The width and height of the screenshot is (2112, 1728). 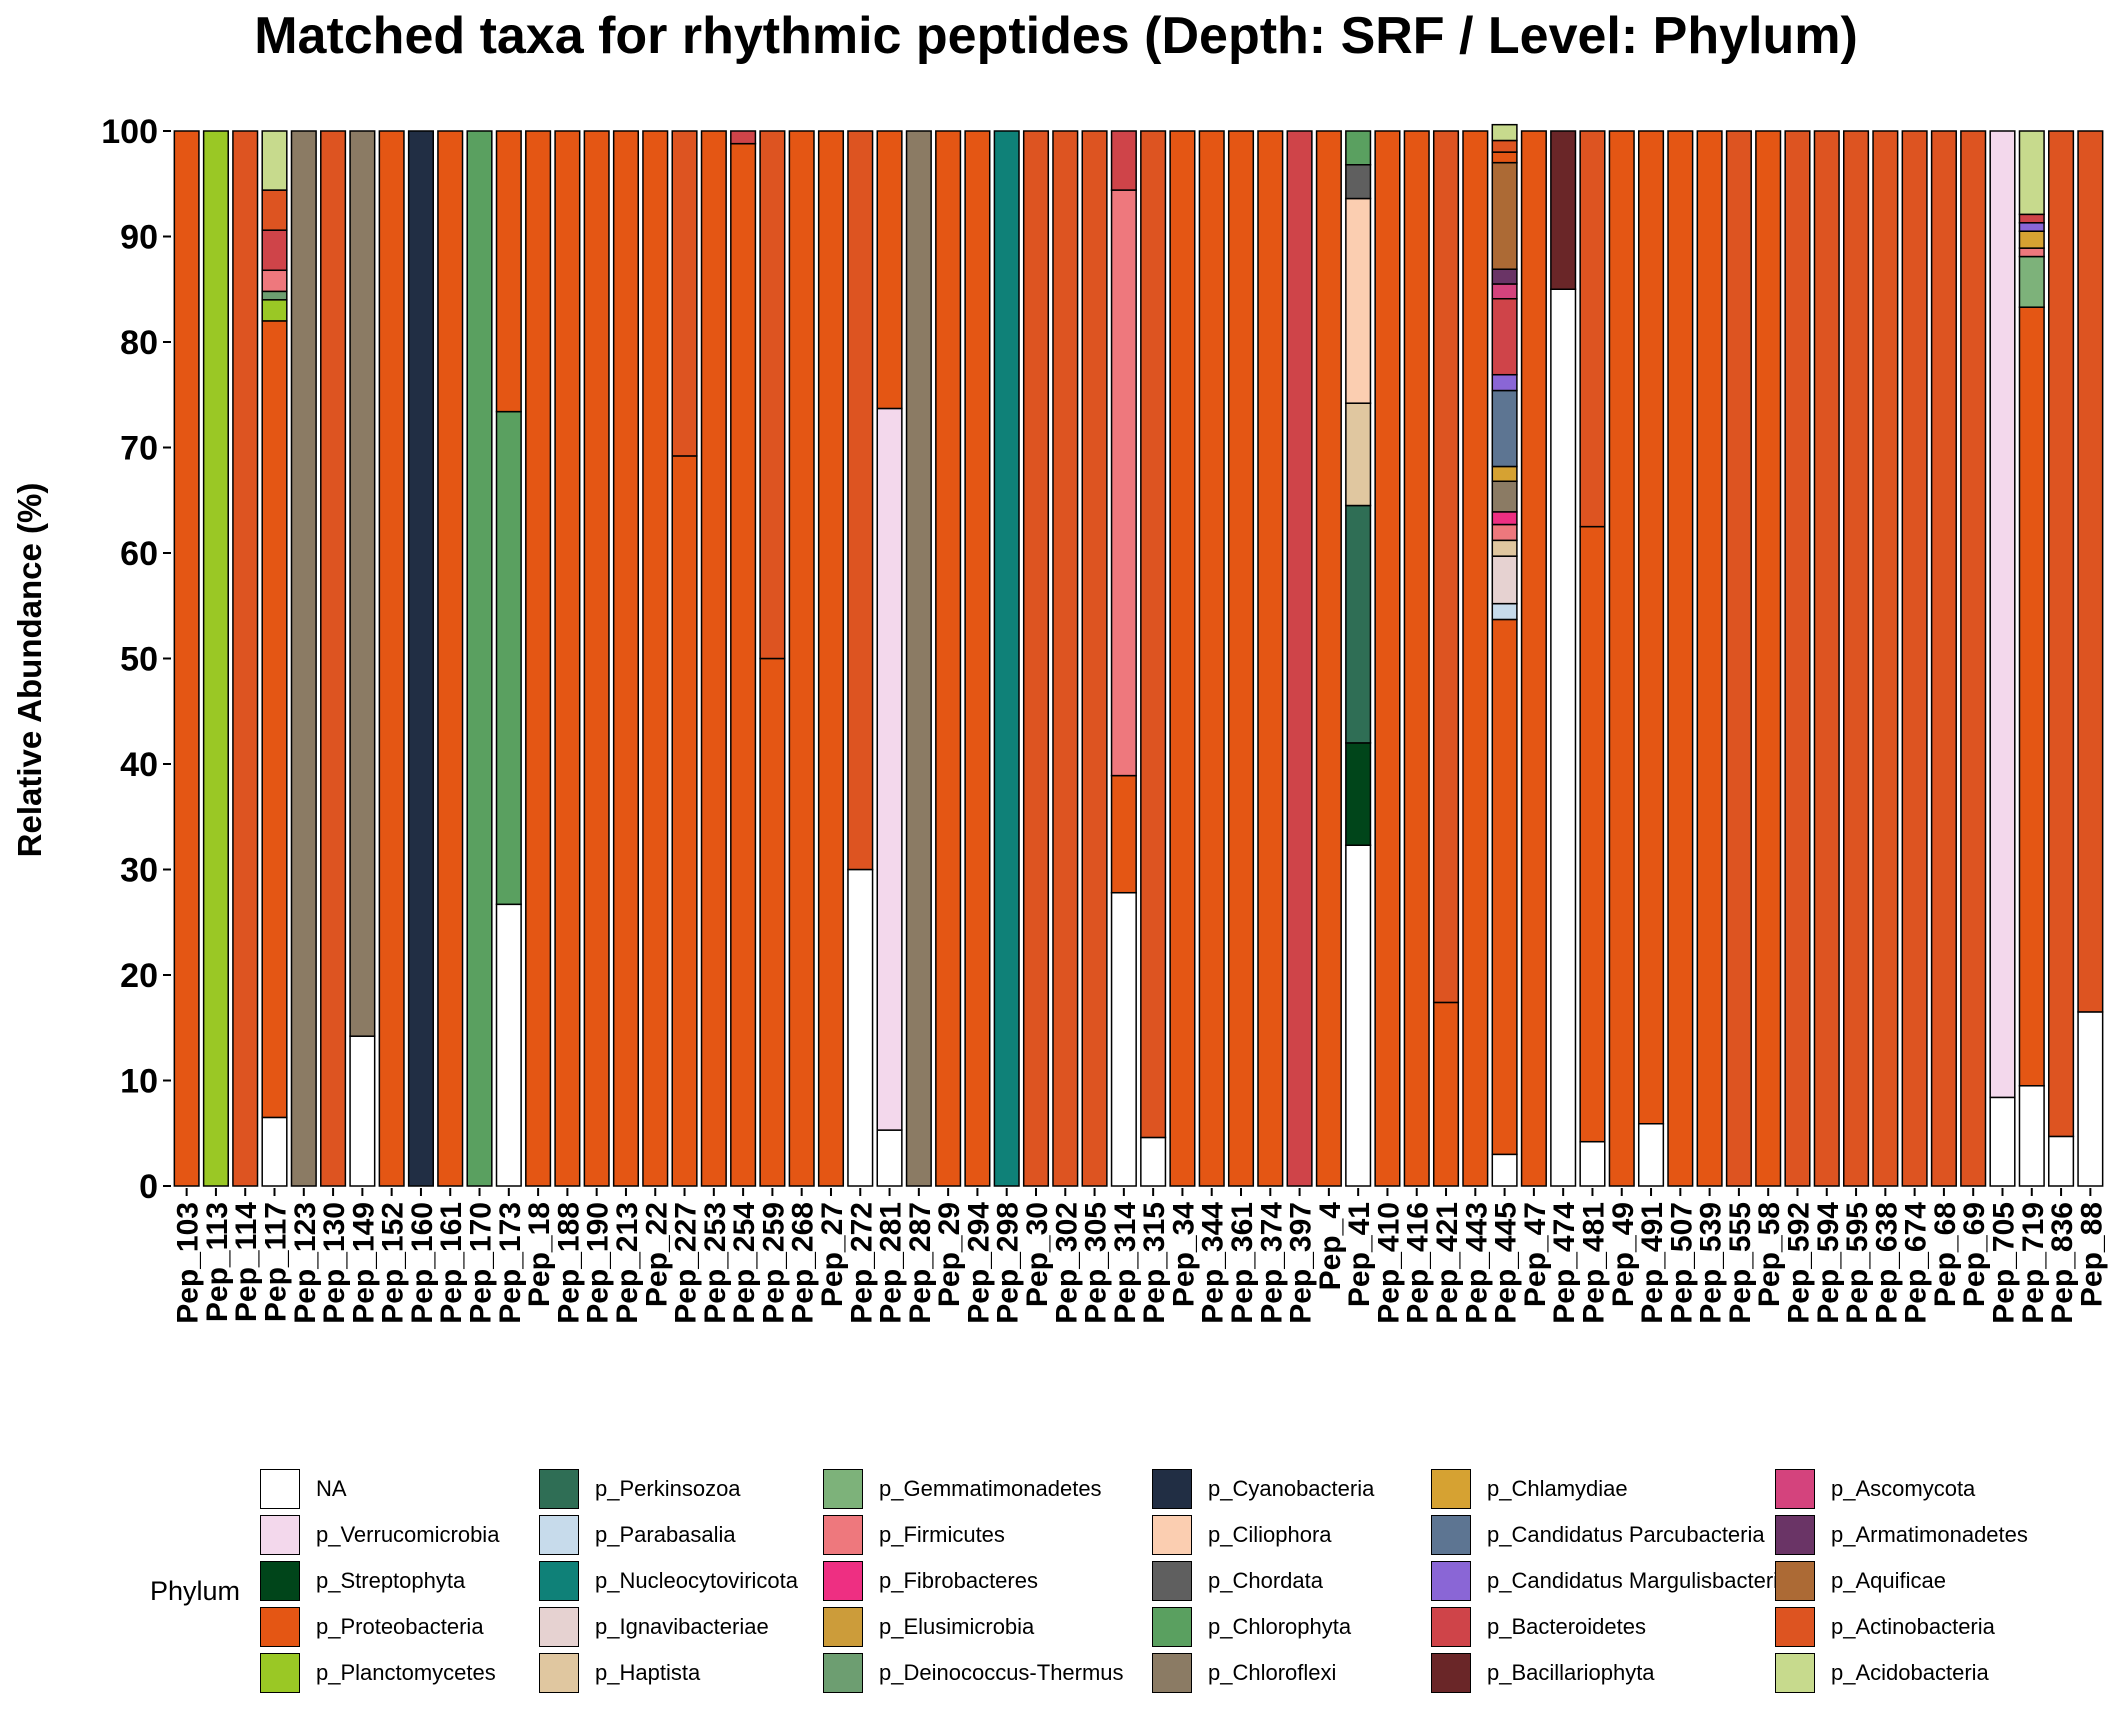 I want to click on legend-item: p_Firmicutes, so click(x=987, y=1535).